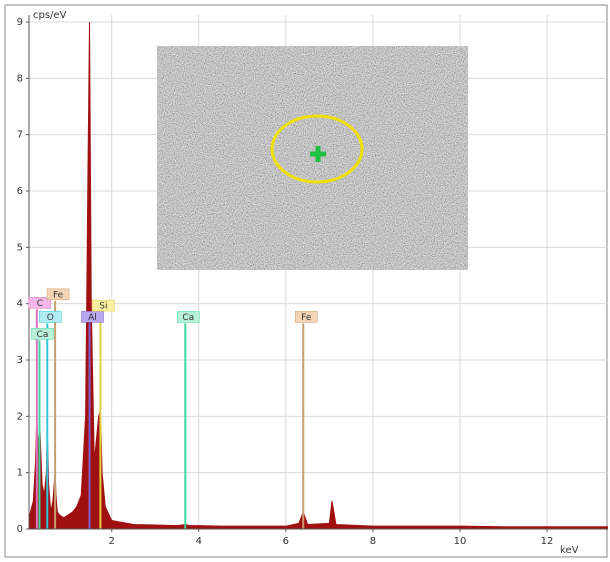  I want to click on y-tick-label: 5, so click(20, 247).